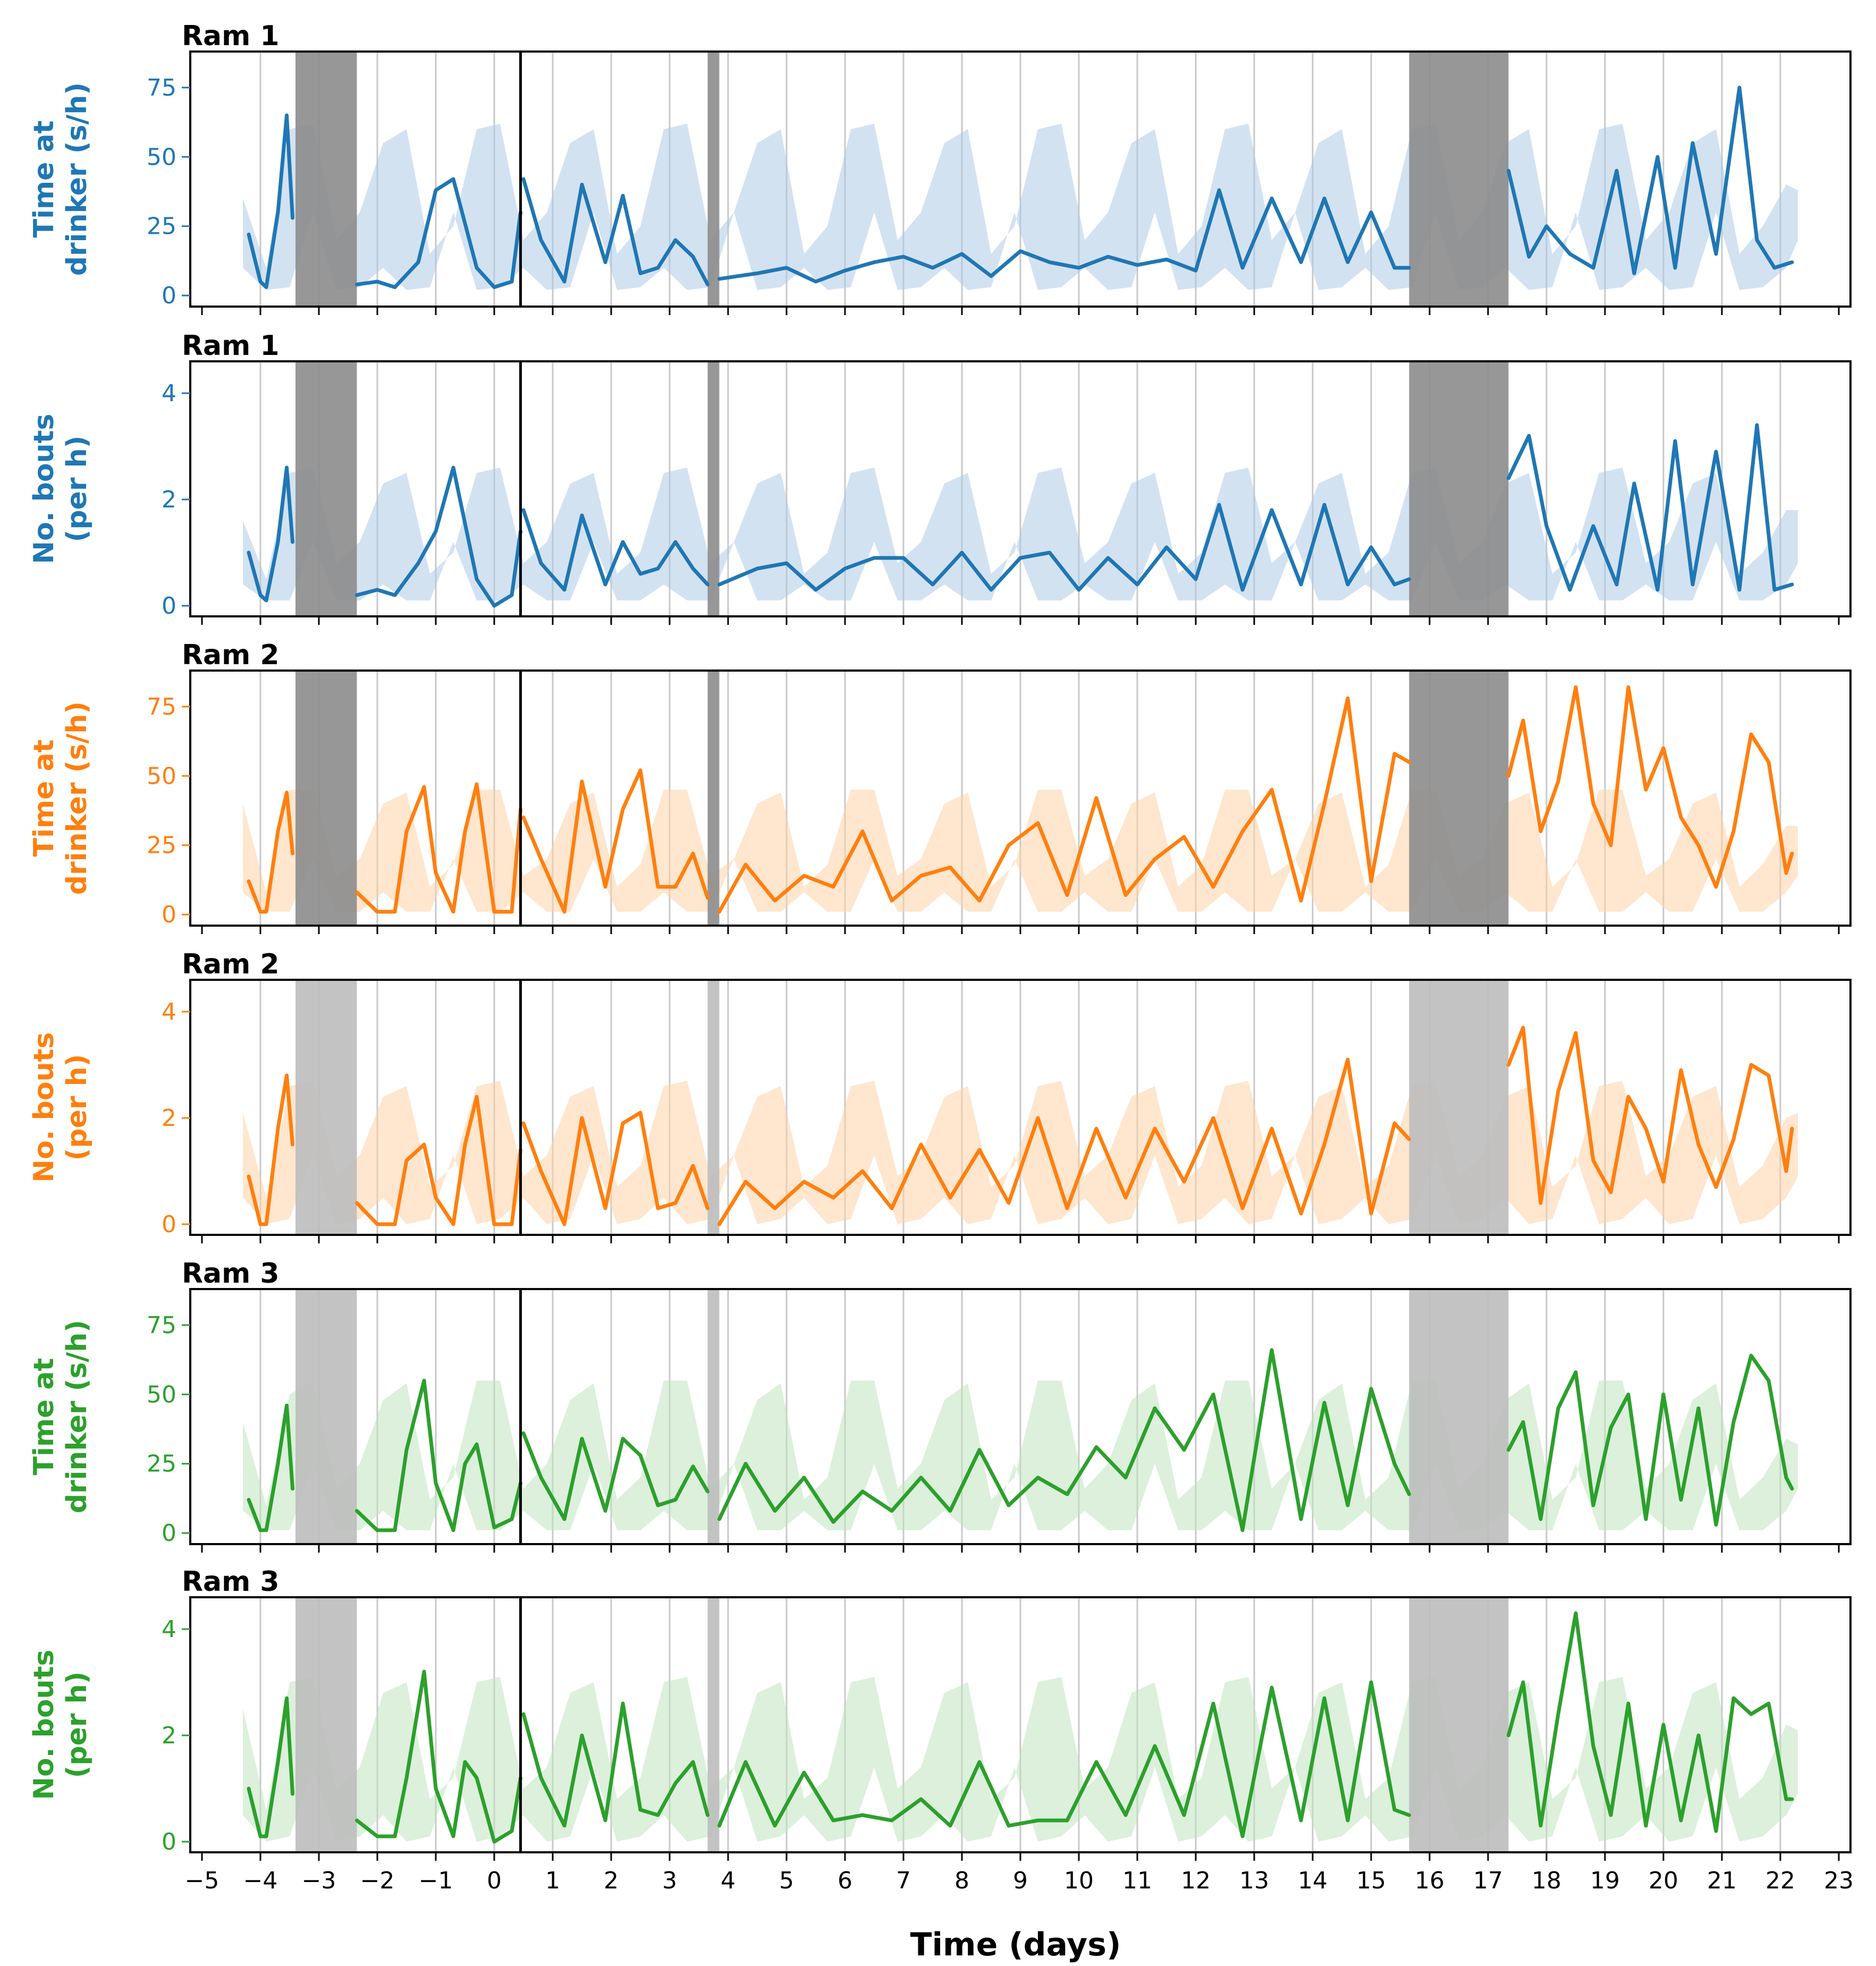  I want to click on x-tick-label: 7, so click(904, 1880).